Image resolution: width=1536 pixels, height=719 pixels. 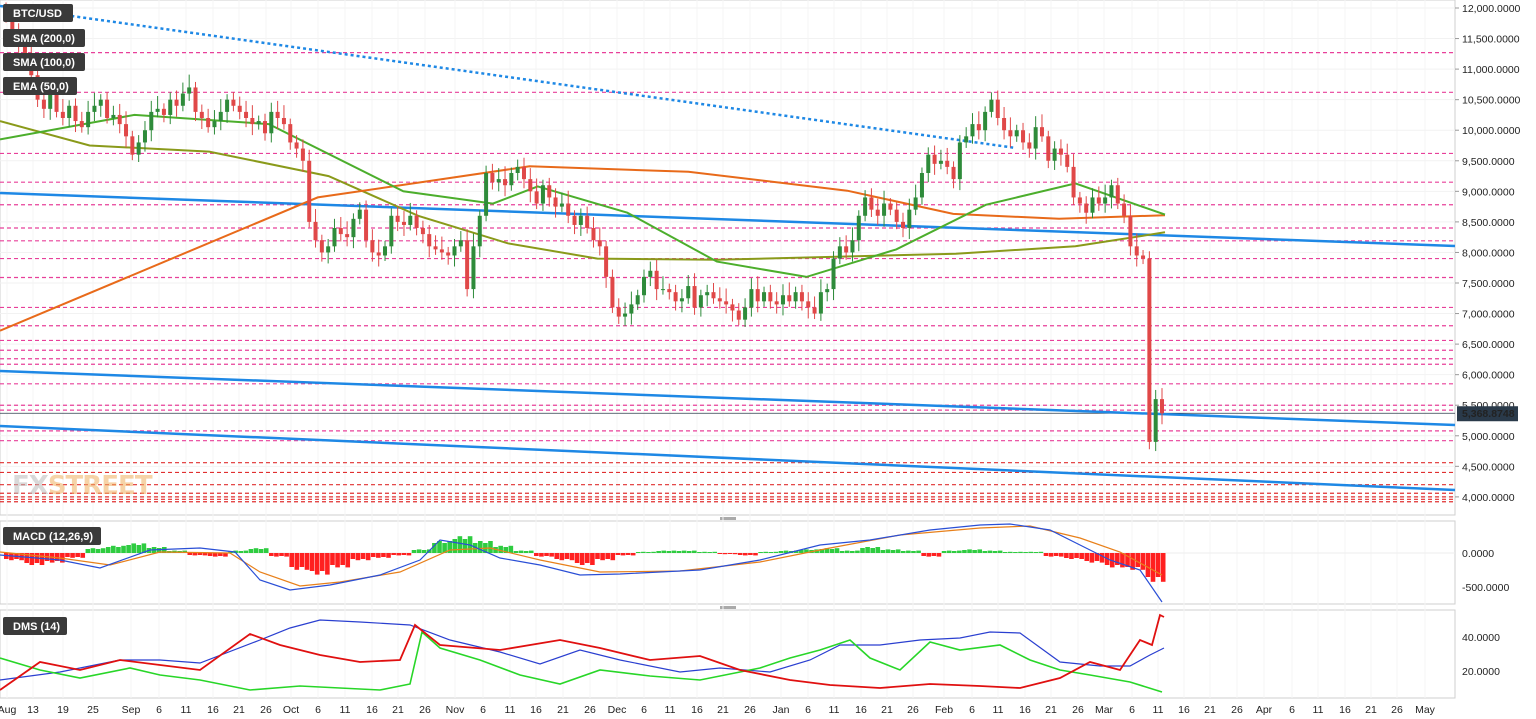 What do you see at coordinates (38, 13) in the screenshot?
I see `legend-btcusd: BTC/USD` at bounding box center [38, 13].